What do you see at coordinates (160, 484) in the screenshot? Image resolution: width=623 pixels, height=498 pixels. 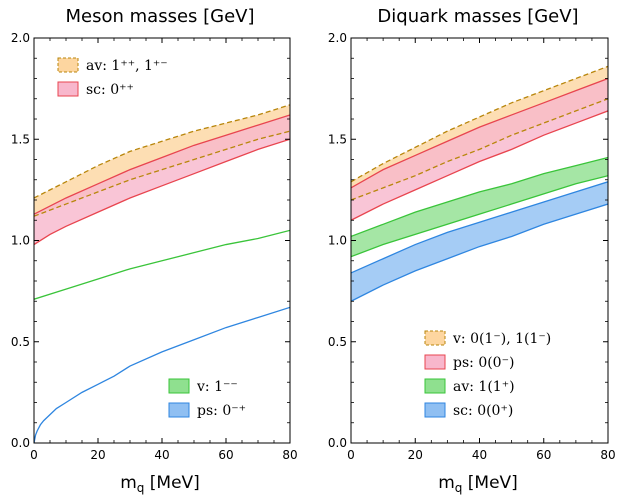 I see `meson-x-axis-label: mq [MeV]` at bounding box center [160, 484].